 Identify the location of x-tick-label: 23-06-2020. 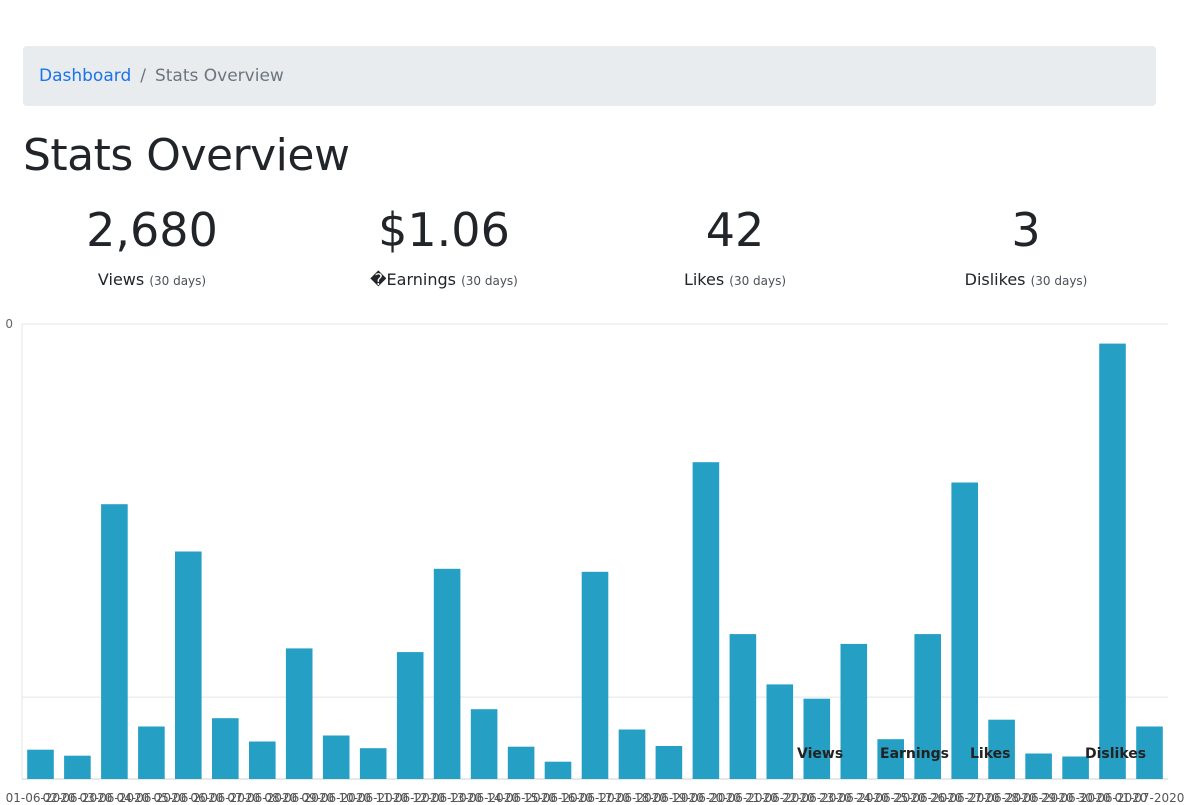
(854, 798).